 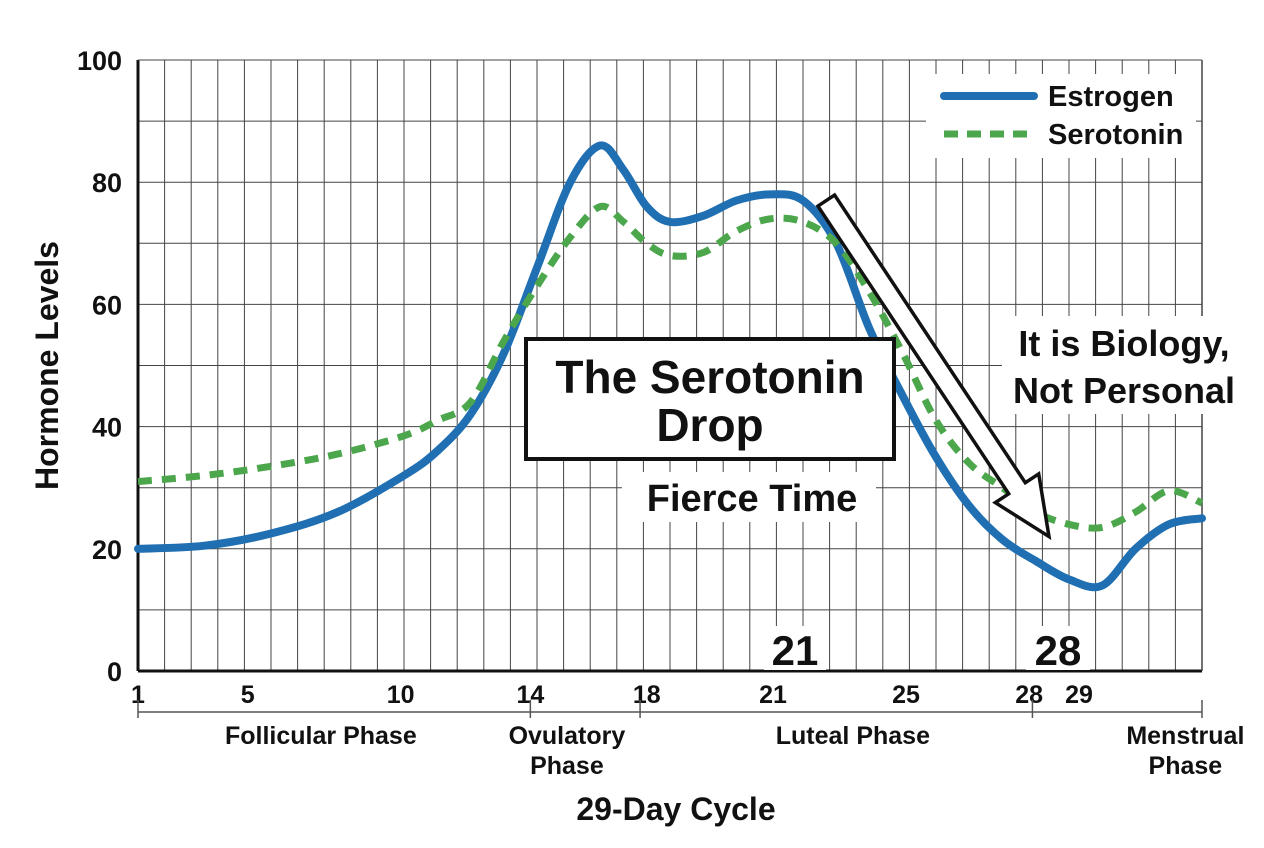 I want to click on legend-backdrop, so click(x=1061, y=116).